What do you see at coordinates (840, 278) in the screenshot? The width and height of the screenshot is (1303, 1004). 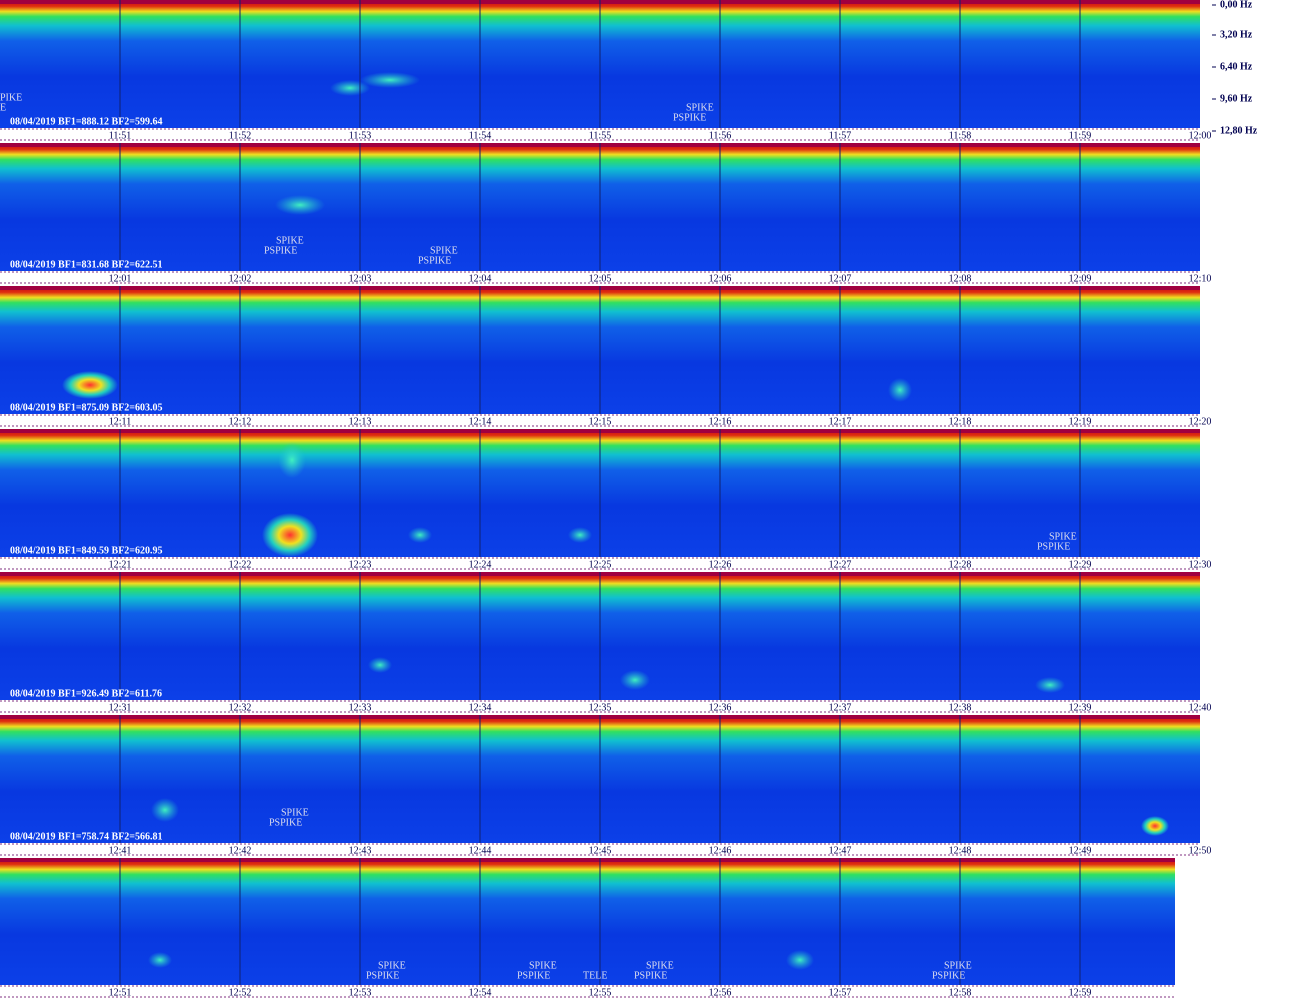 I see `time-label: 12:07` at bounding box center [840, 278].